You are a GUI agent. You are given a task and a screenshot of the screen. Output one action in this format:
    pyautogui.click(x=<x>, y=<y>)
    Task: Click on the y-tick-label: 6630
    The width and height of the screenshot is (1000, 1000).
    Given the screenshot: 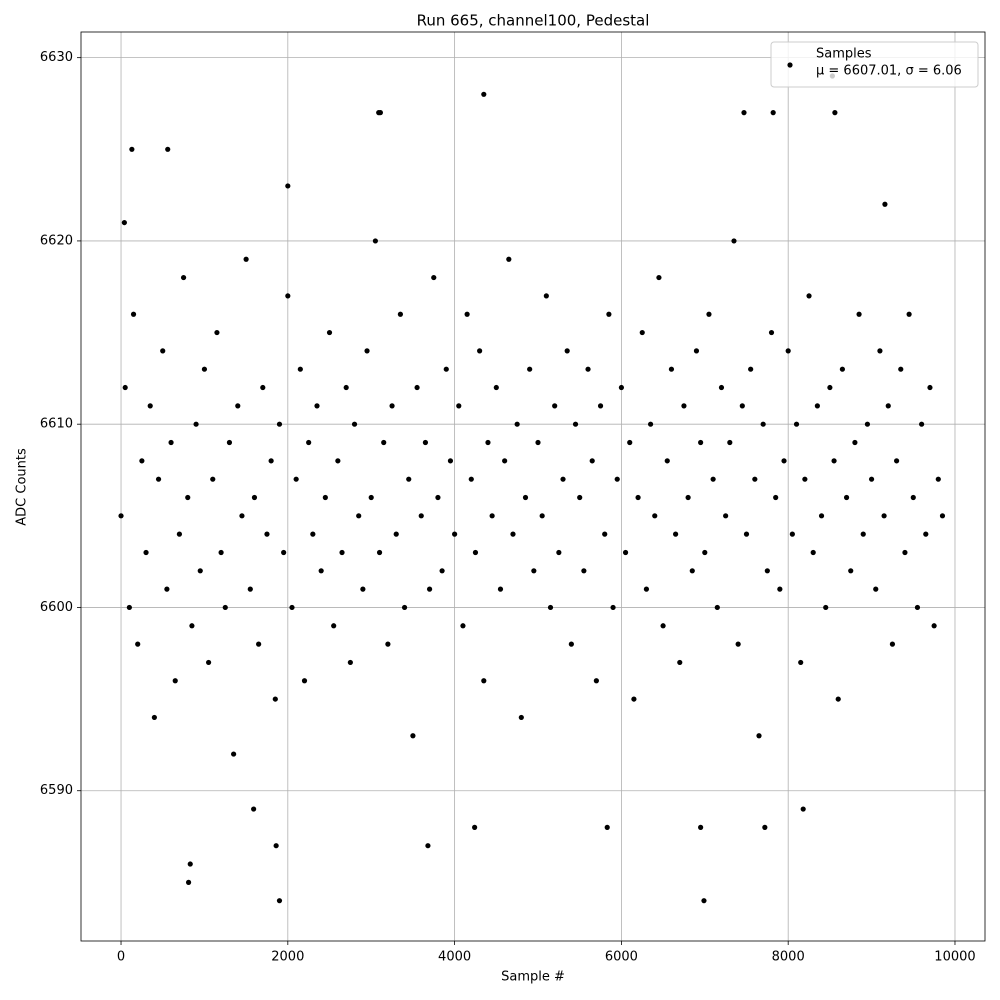 What is the action you would take?
    pyautogui.click(x=56, y=57)
    